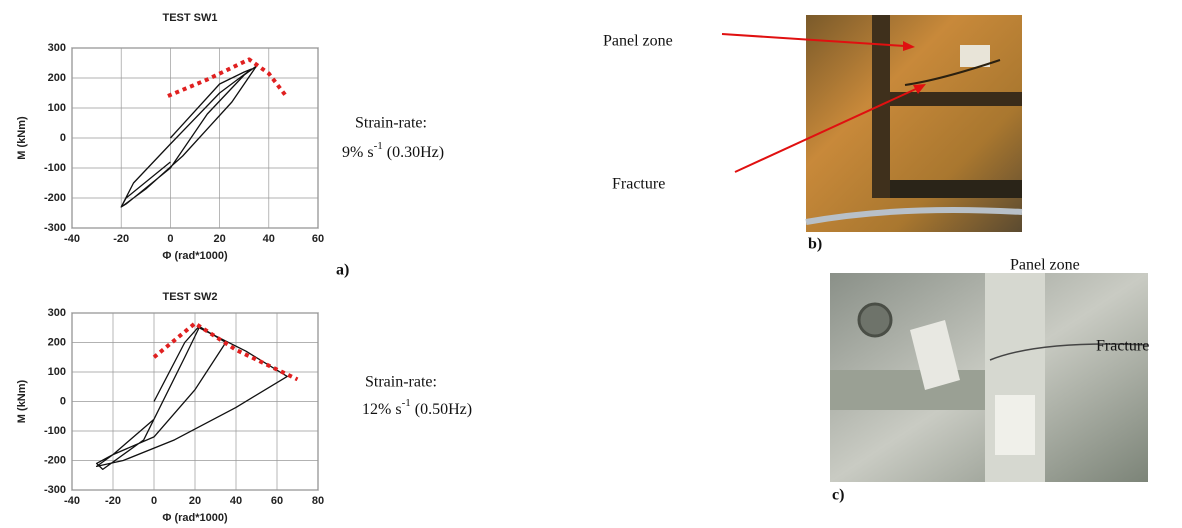 The image size is (1182, 528). What do you see at coordinates (189, 18) in the screenshot?
I see `chart-title: TEST SW1` at bounding box center [189, 18].